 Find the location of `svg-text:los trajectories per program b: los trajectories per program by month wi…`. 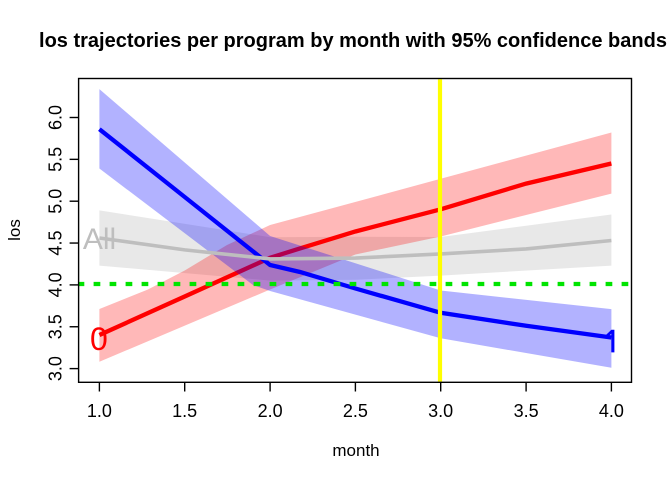

svg-text:los trajectories per program b: los trajectories per program by month wi… is located at coordinates (353, 41).